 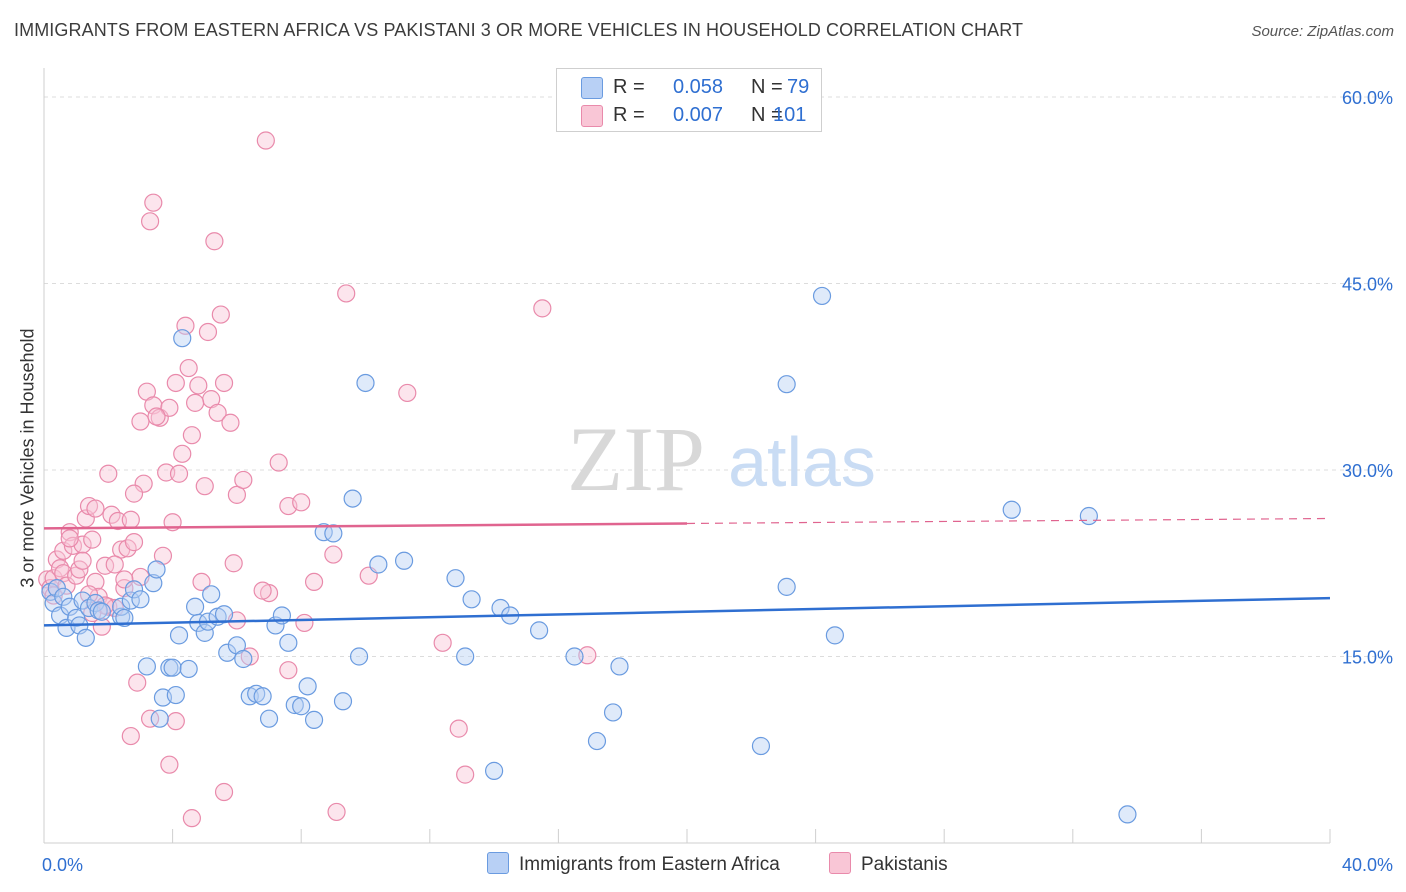 I want to click on y-tick-label: 45.0%, so click(x=1367, y=285).